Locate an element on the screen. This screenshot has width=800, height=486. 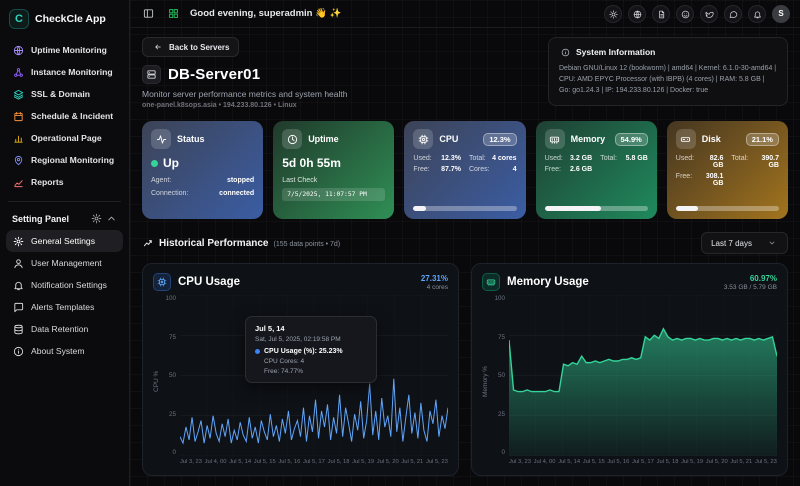
settings-item-alerts-templates: Alerts Templates is located at coordinates (64, 307).